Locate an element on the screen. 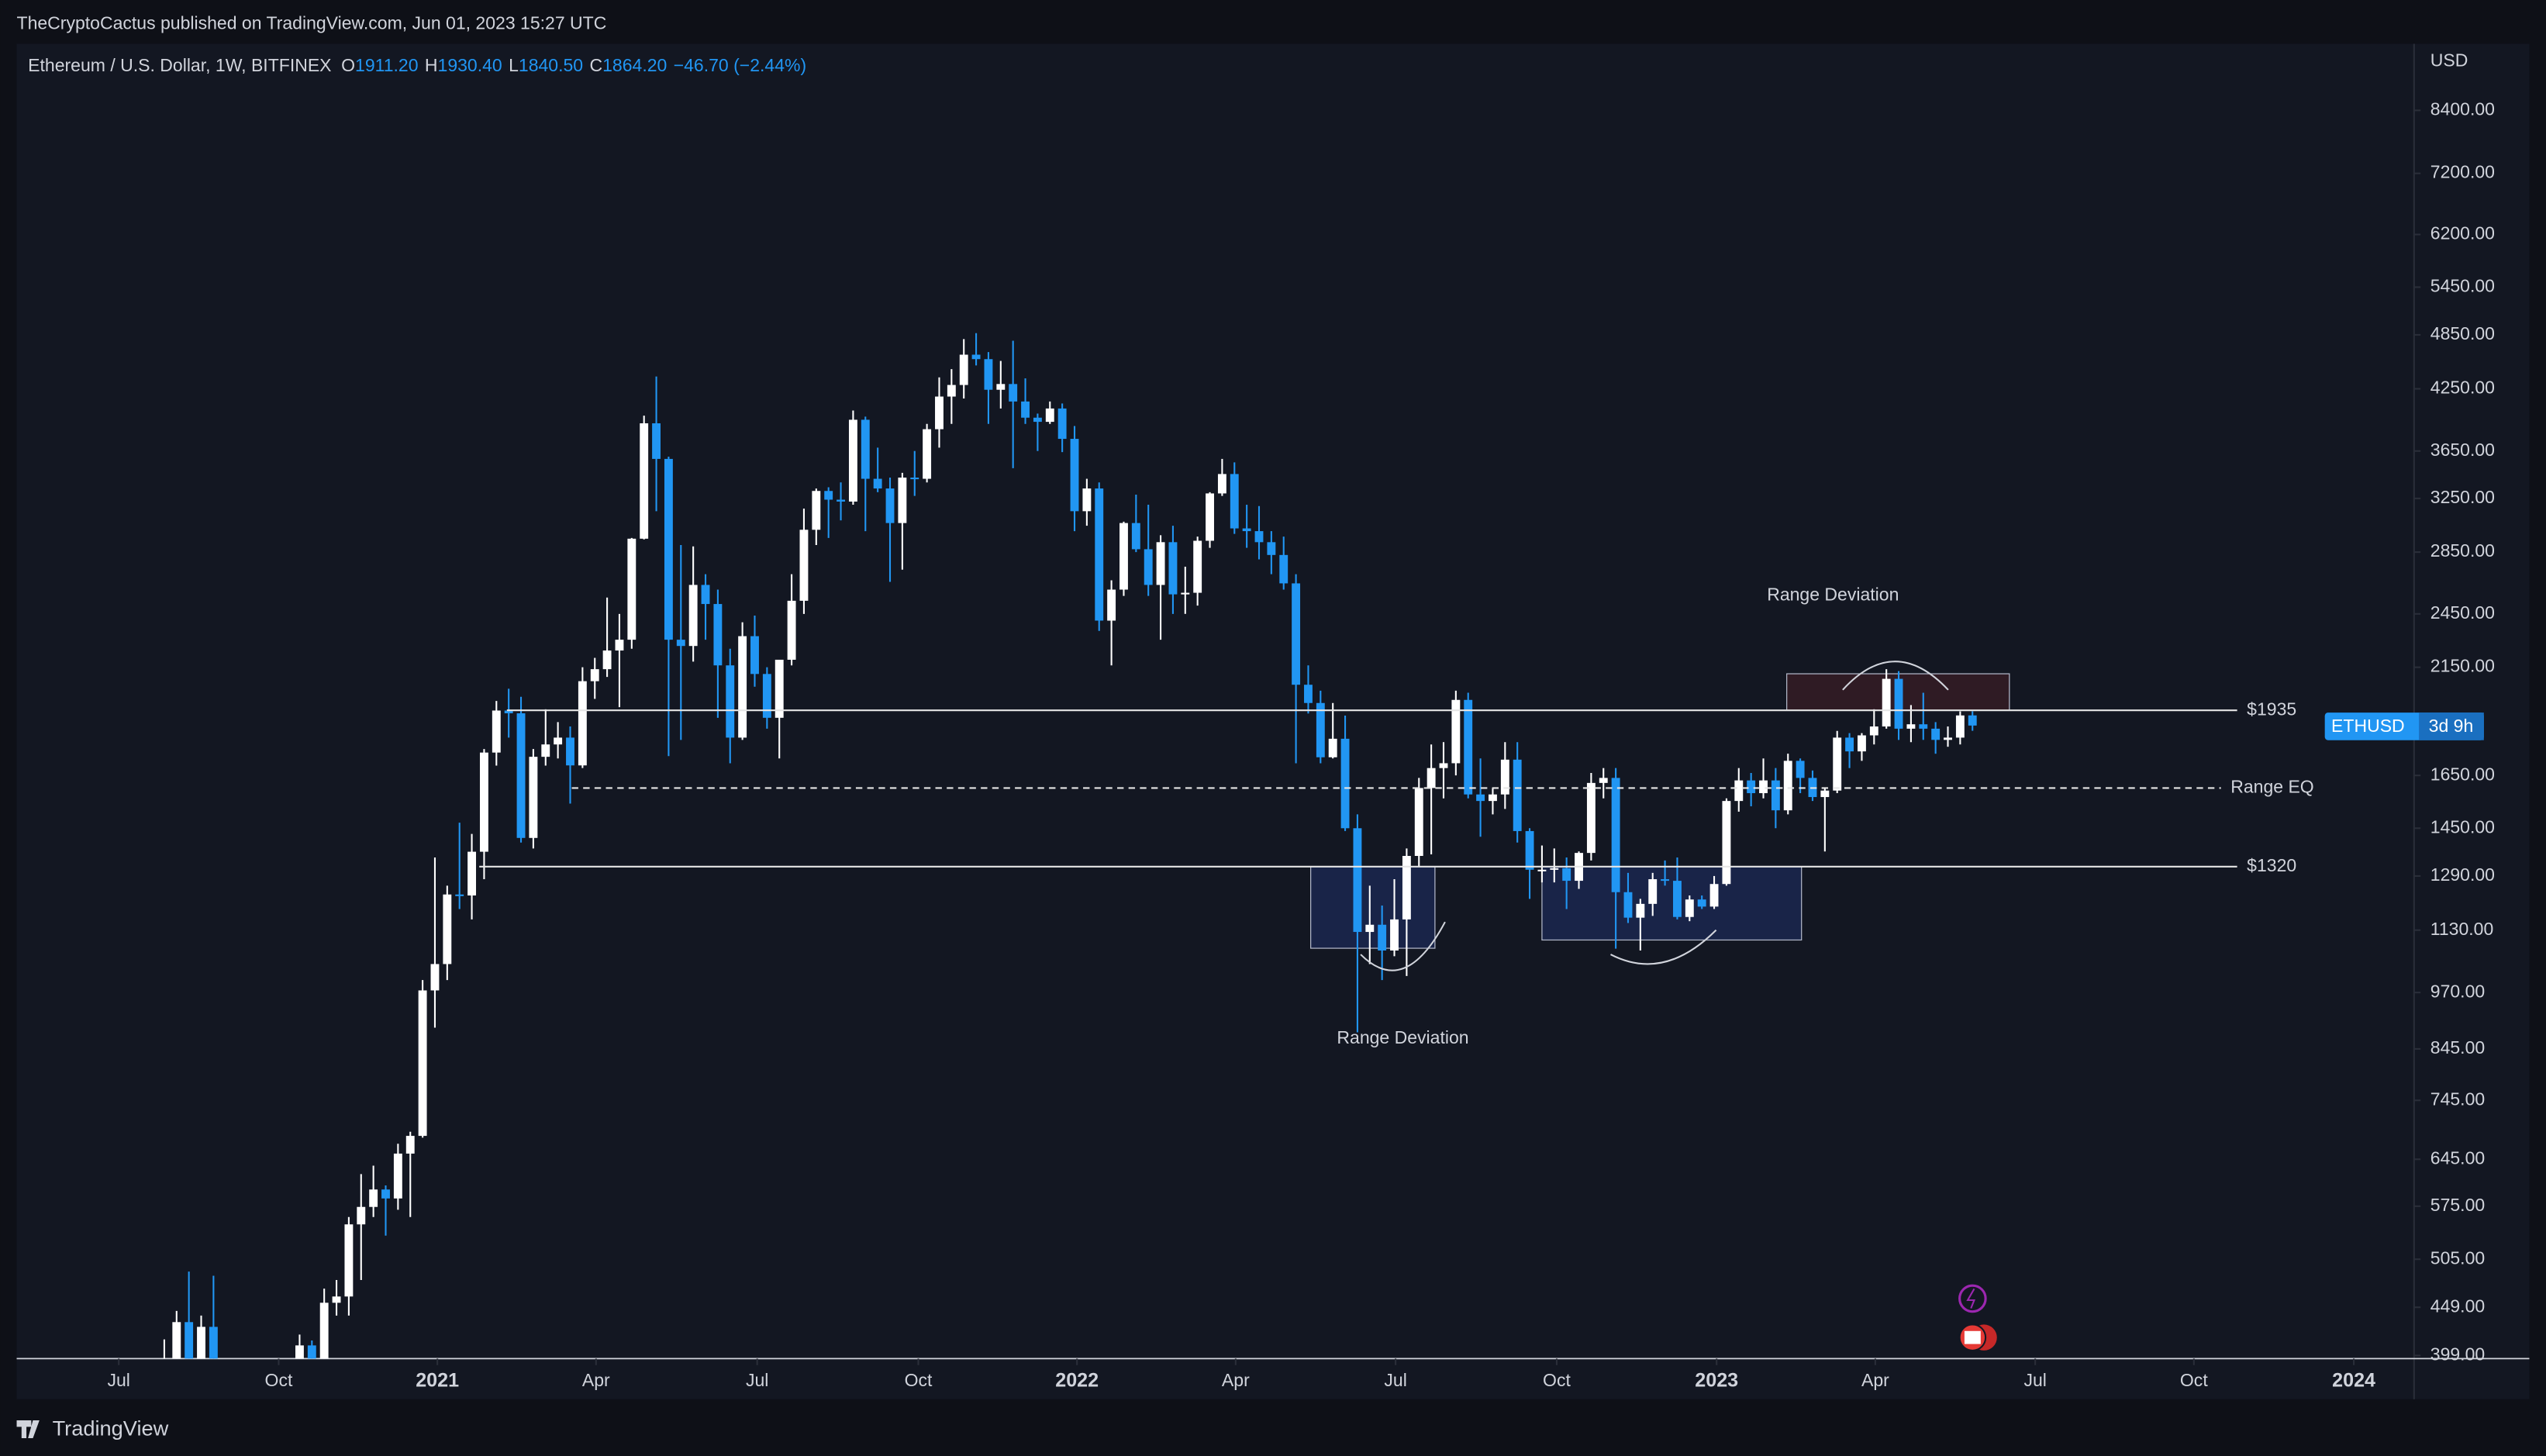  symbol: Ethereum / U.S. Dollar, 1W, BITFINEX is located at coordinates (179, 65).